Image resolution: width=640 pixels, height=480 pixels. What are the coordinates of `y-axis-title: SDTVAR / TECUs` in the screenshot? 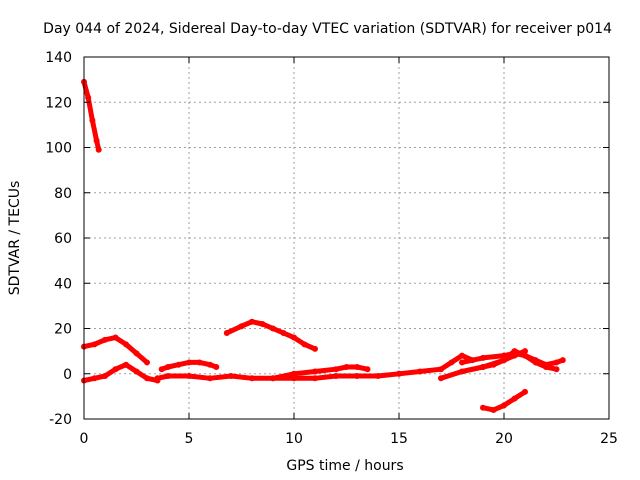 It's located at (15, 238).